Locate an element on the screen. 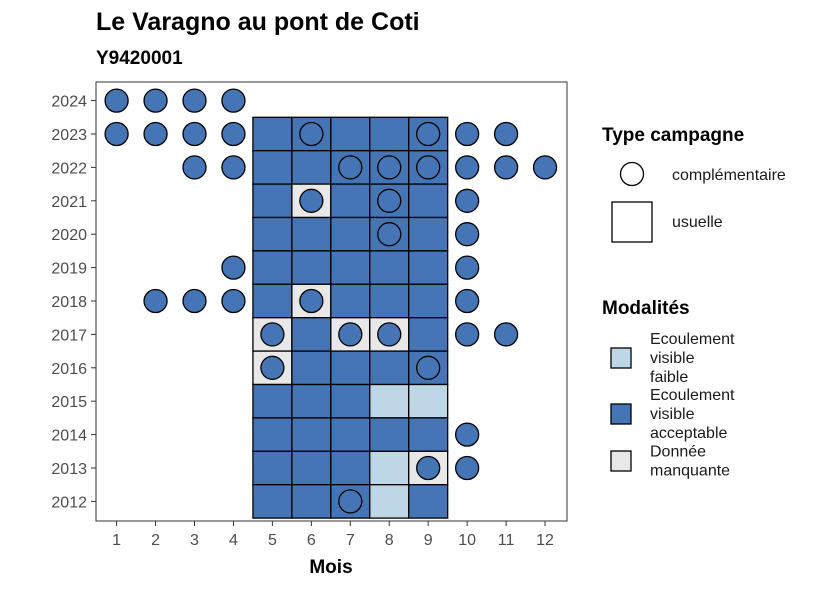 This screenshot has height=590, width=826. legend-circle-icon is located at coordinates (632, 174).